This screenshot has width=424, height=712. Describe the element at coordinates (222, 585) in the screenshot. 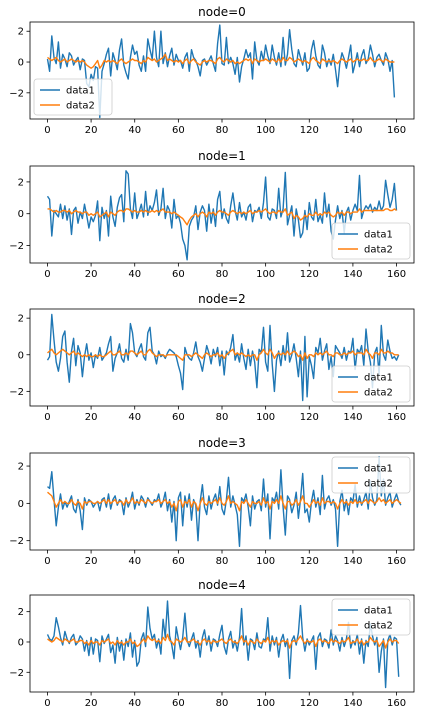

I see `subplot-title: node=4` at that location.